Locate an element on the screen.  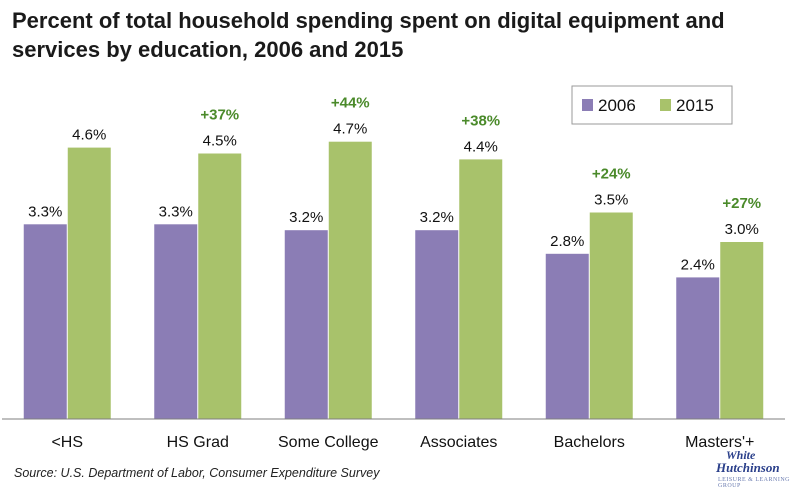
legend-label-2006: 2006 is located at coordinates (617, 105).